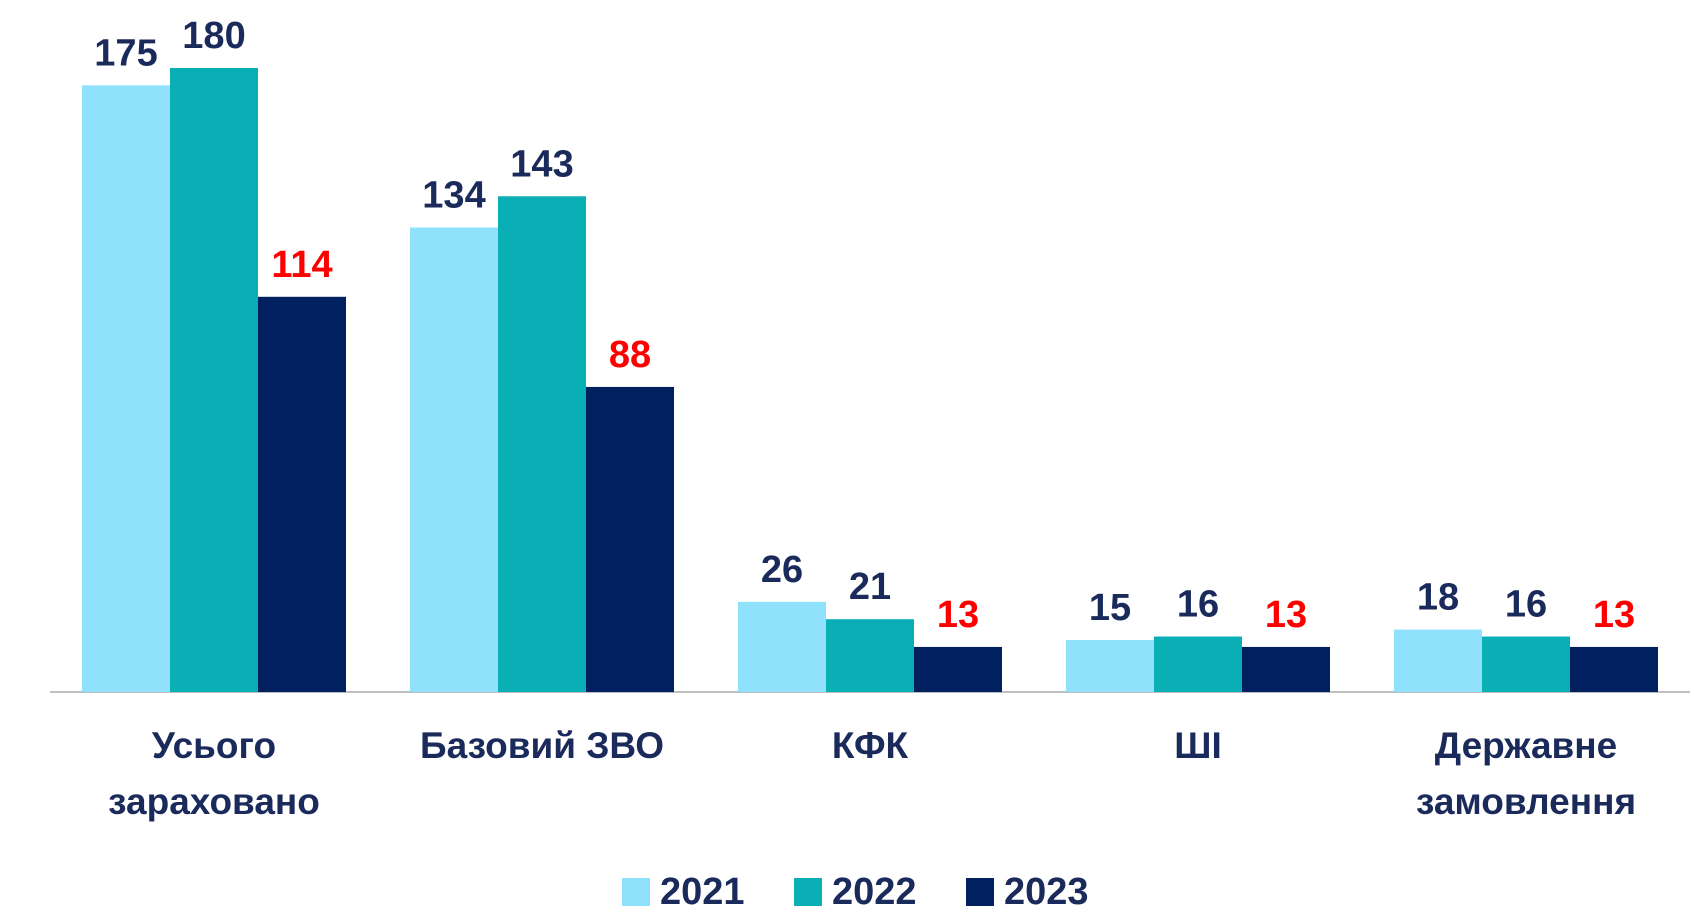  Describe the element at coordinates (1110, 608) in the screenshot. I see `data-label: 15` at that location.